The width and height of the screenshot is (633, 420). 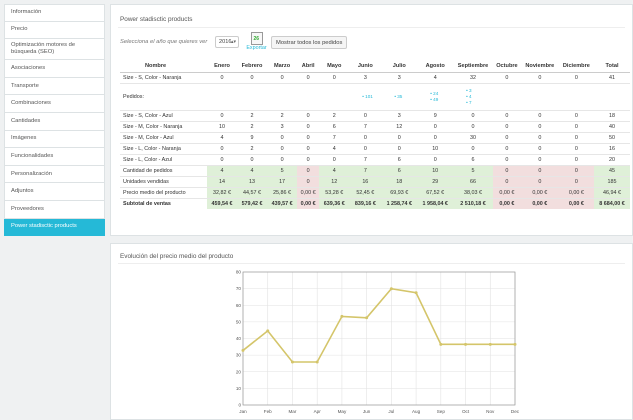 What do you see at coordinates (54, 86) in the screenshot?
I see `sidebar-item: Transporte` at bounding box center [54, 86].